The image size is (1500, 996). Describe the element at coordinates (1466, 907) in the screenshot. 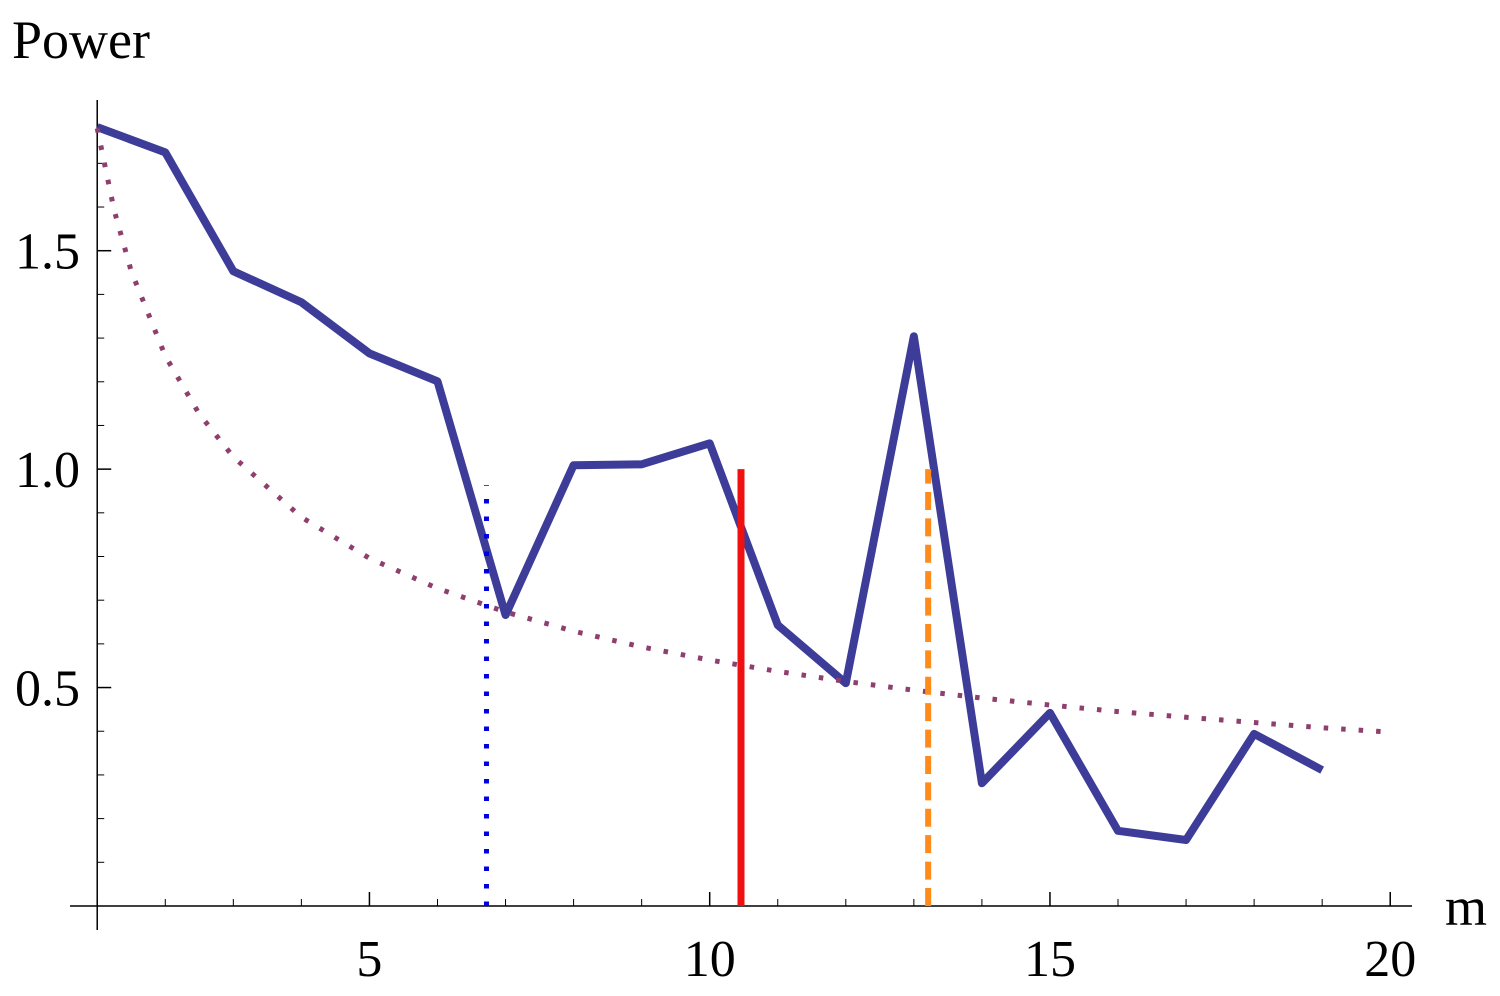

I see `x-axis-label: m` at that location.